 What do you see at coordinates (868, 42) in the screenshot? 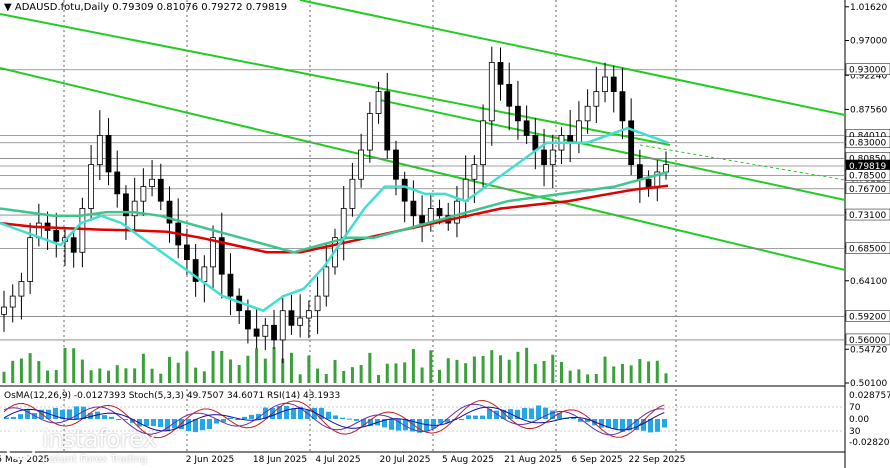
I see `price-tick-label: 0.97000` at bounding box center [868, 42].